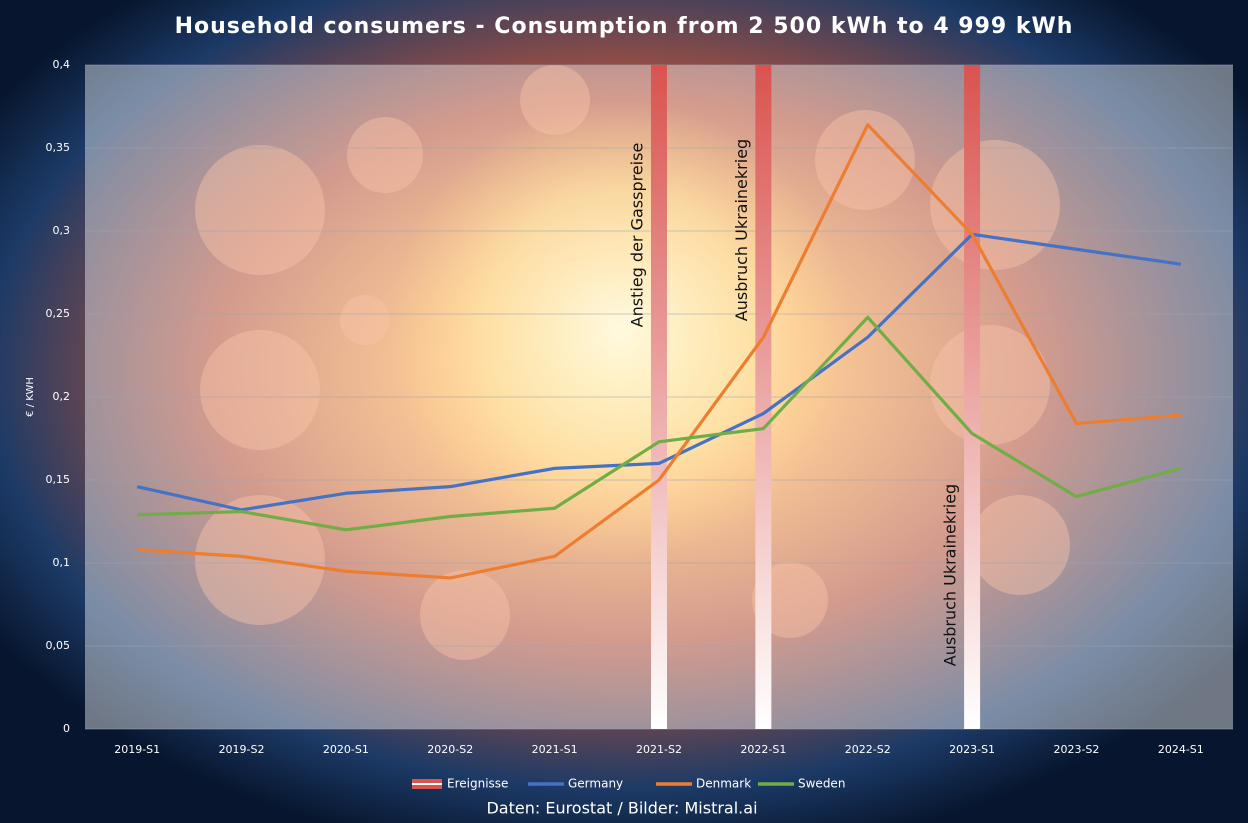  What do you see at coordinates (450, 749) in the screenshot?
I see `x-tick-label: 2020-S2` at bounding box center [450, 749].